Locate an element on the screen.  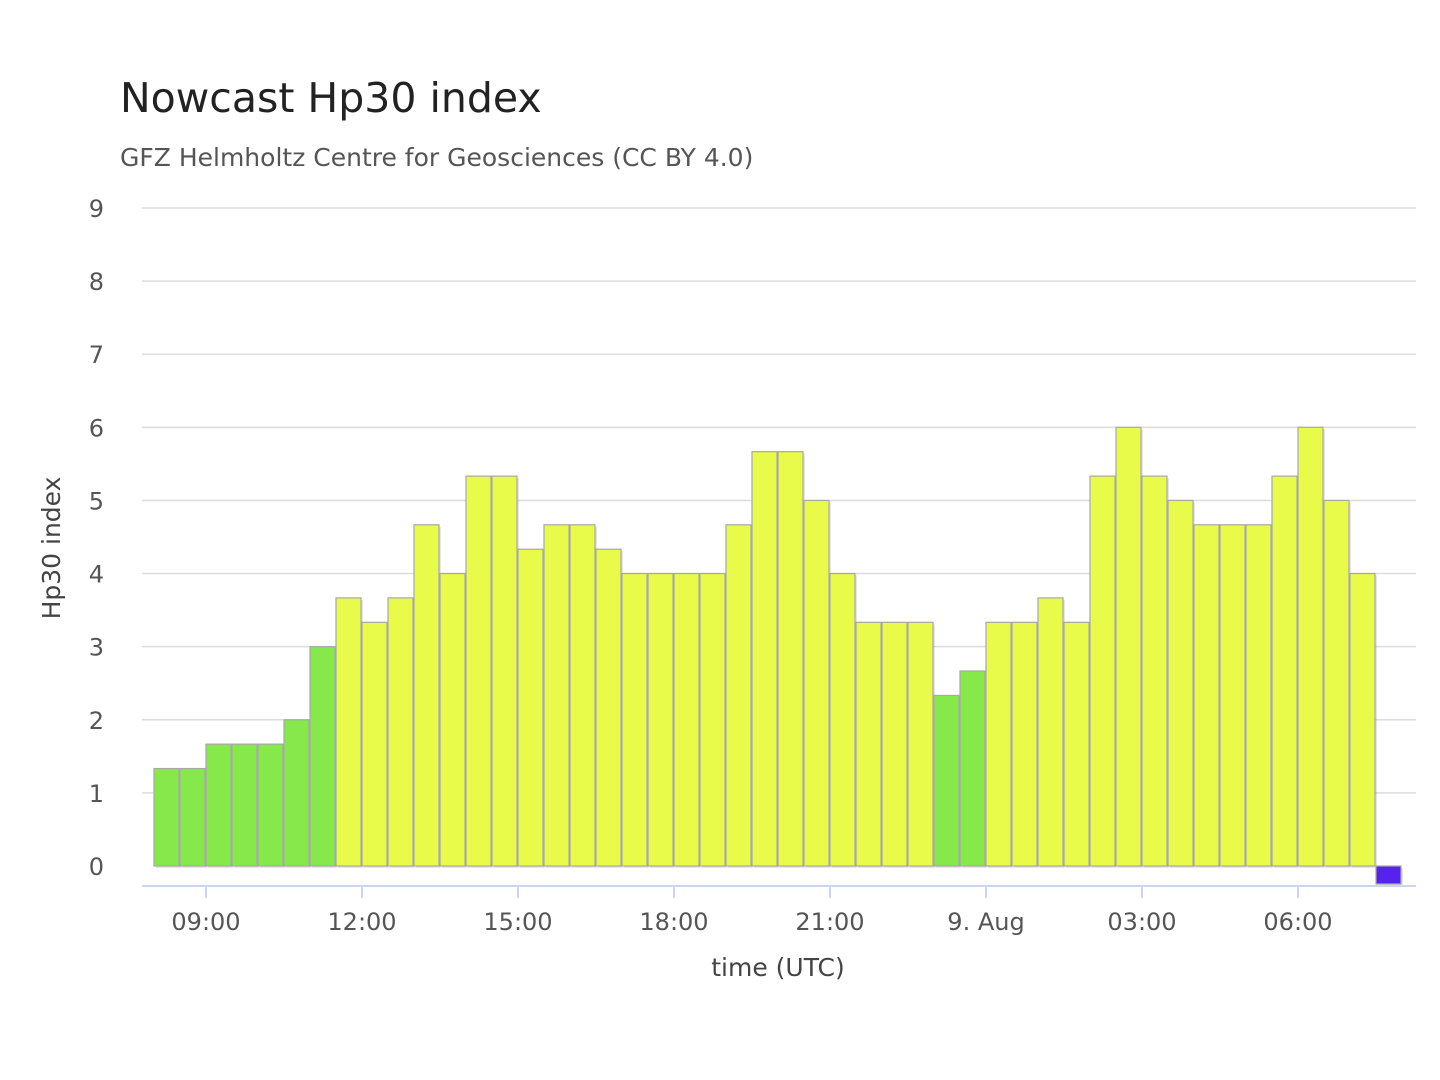
y-tick-label: 6 is located at coordinates (96, 428).